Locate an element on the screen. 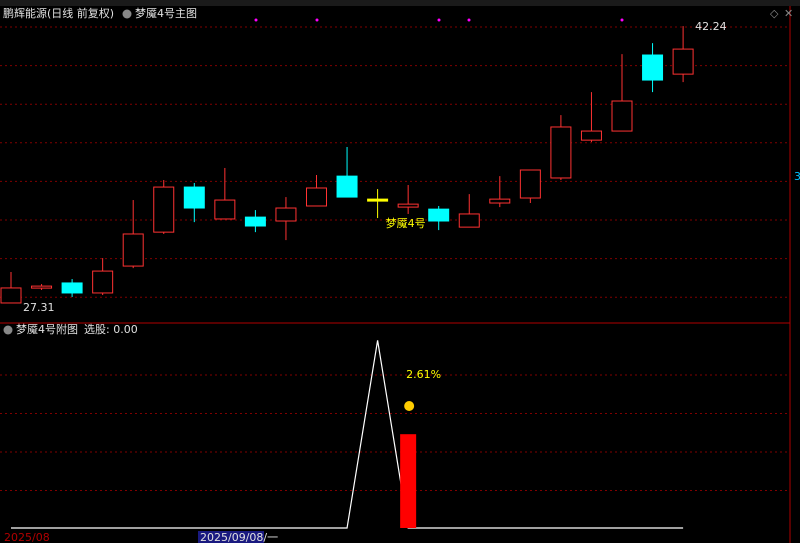 Image resolution: width=800 pixels, height=543 pixels. main-title: 鹏辉能源(日线 前复权) is located at coordinates (58, 13).